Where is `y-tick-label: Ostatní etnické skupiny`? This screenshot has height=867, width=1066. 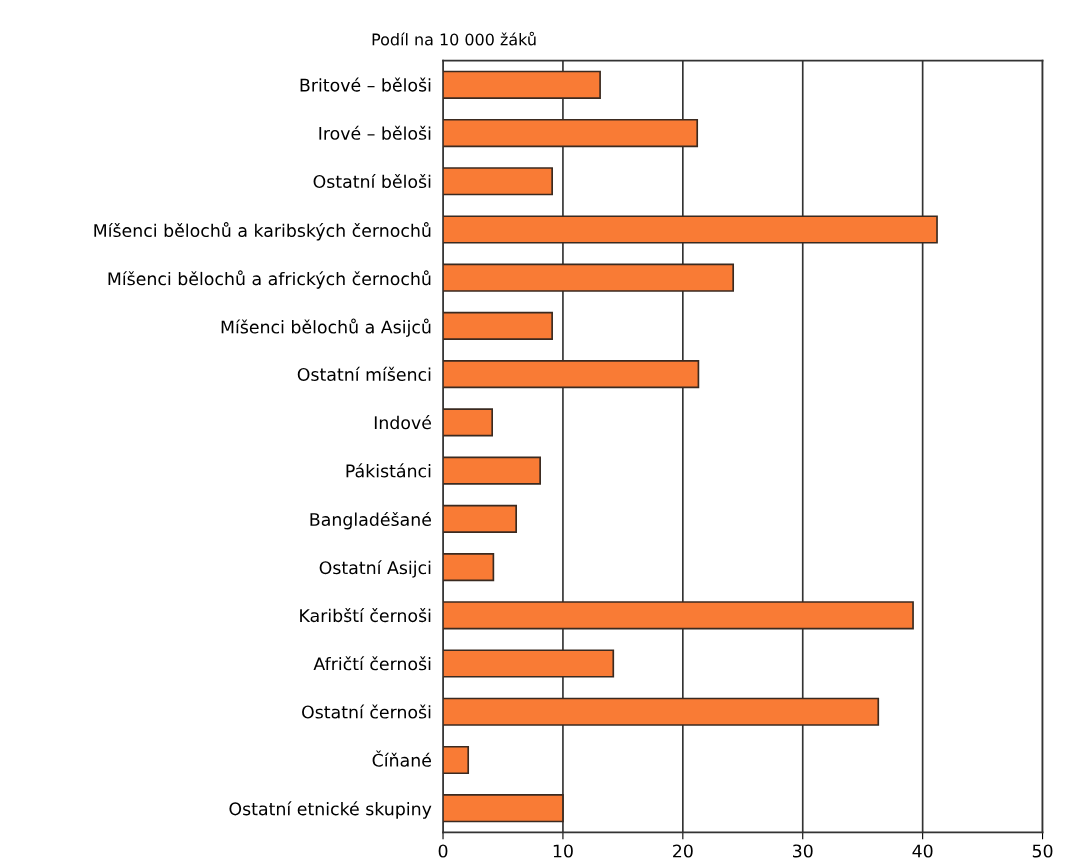 y-tick-label: Ostatní etnické skupiny is located at coordinates (330, 810).